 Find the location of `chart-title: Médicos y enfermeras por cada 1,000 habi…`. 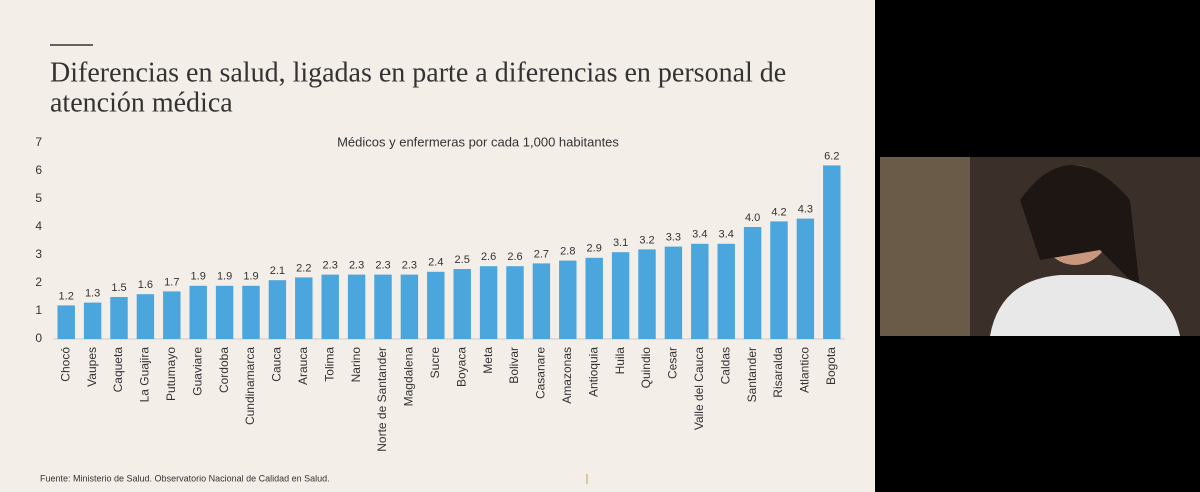

chart-title: Médicos y enfermeras por cada 1,000 habi… is located at coordinates (478, 141).